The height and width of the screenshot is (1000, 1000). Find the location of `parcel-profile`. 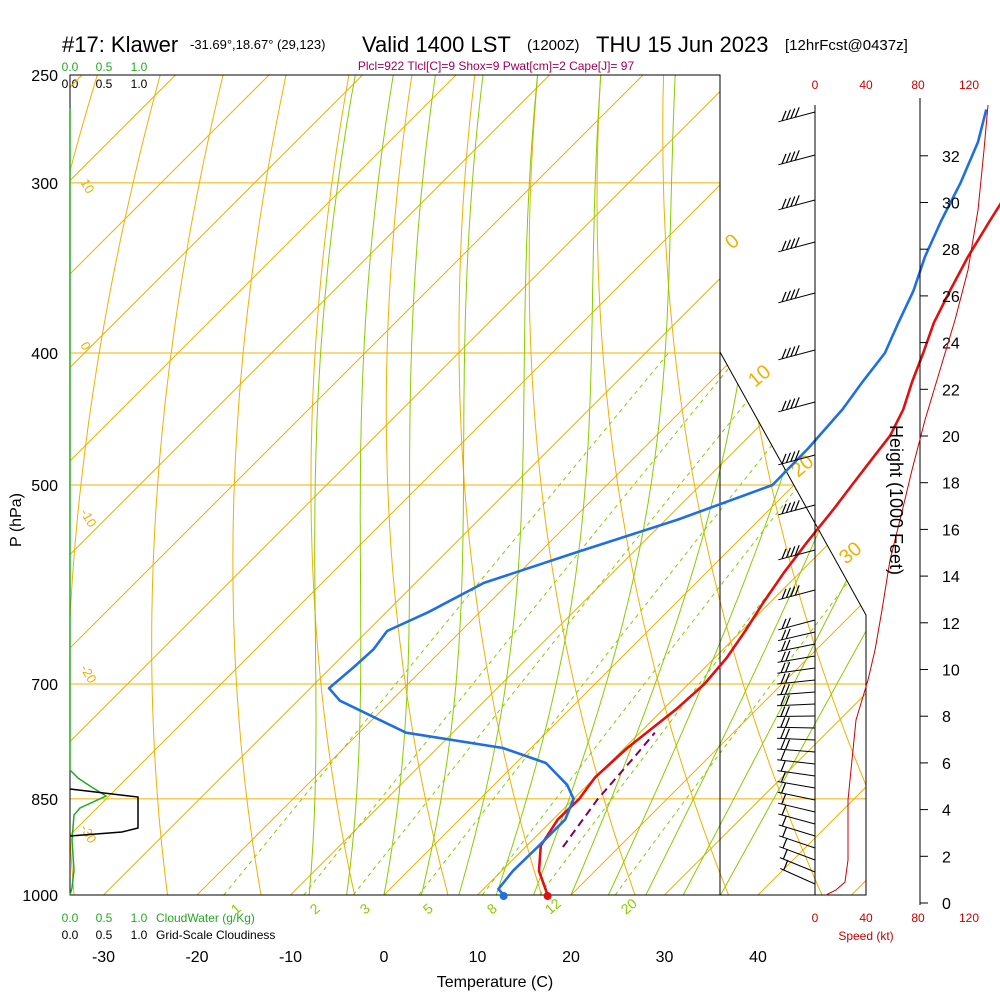

parcel-profile is located at coordinates (609, 790).